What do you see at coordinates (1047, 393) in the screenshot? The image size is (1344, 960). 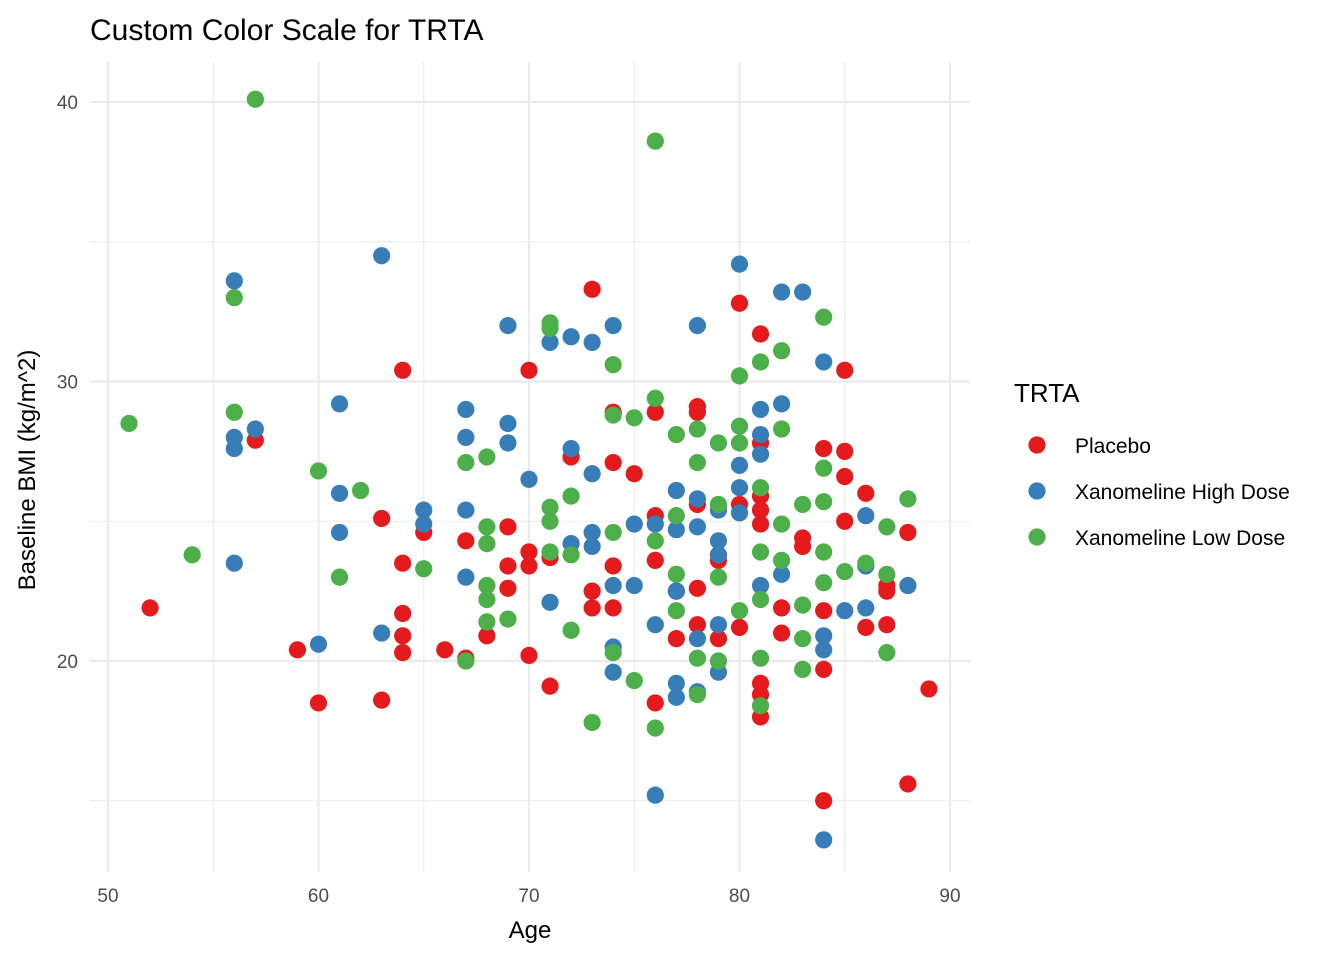 I see `legend-title: TRTA` at bounding box center [1047, 393].